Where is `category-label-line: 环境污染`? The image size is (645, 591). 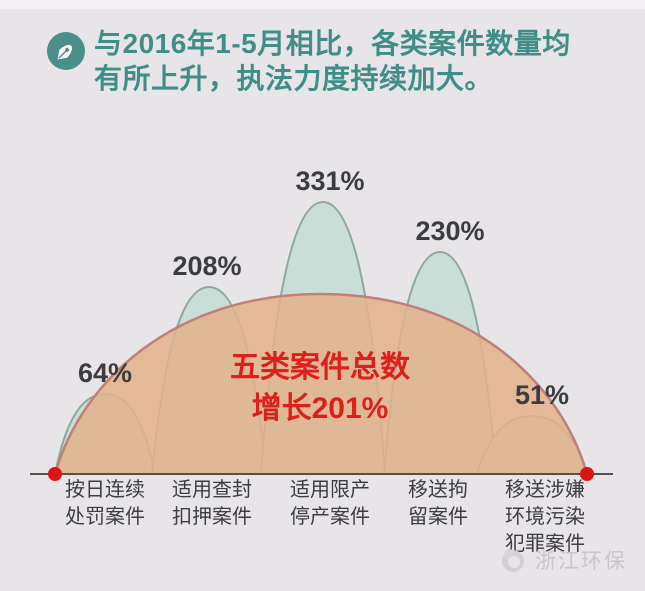 category-label-line: 环境污染 is located at coordinates (545, 517).